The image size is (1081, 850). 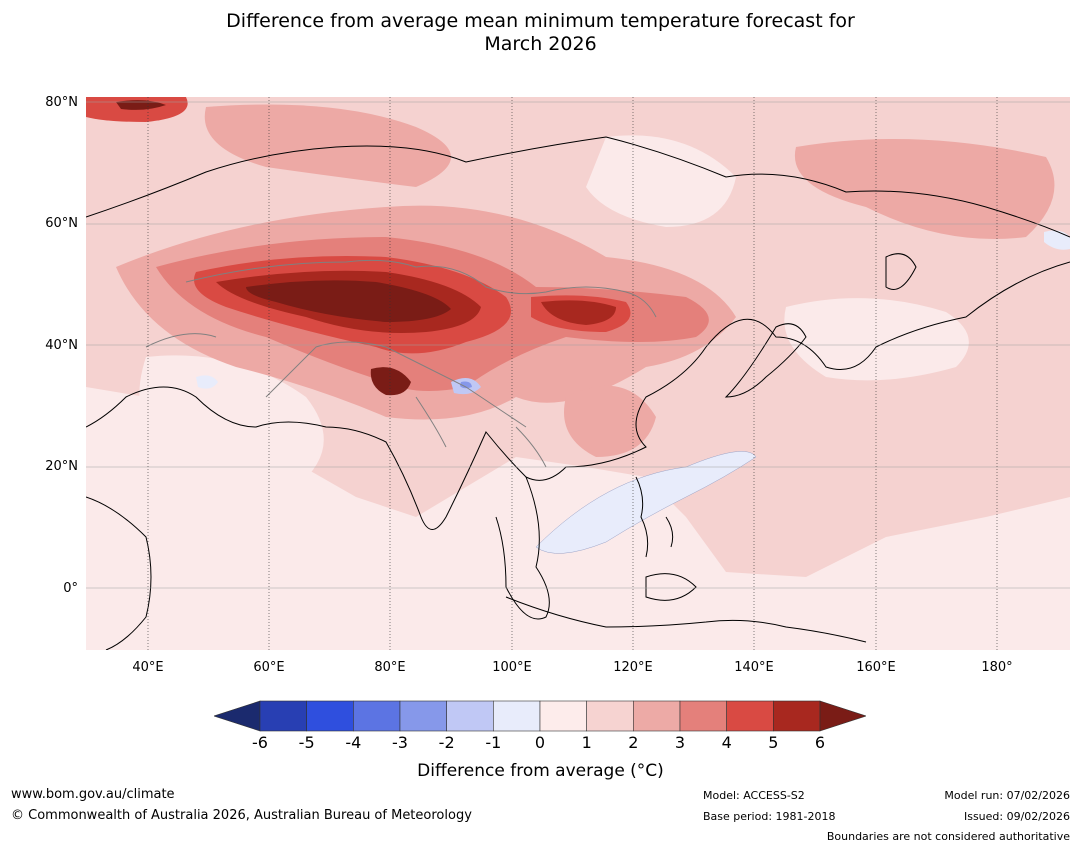 What do you see at coordinates (353, 742) in the screenshot?
I see `colorbar-tick-label: -4` at bounding box center [353, 742].